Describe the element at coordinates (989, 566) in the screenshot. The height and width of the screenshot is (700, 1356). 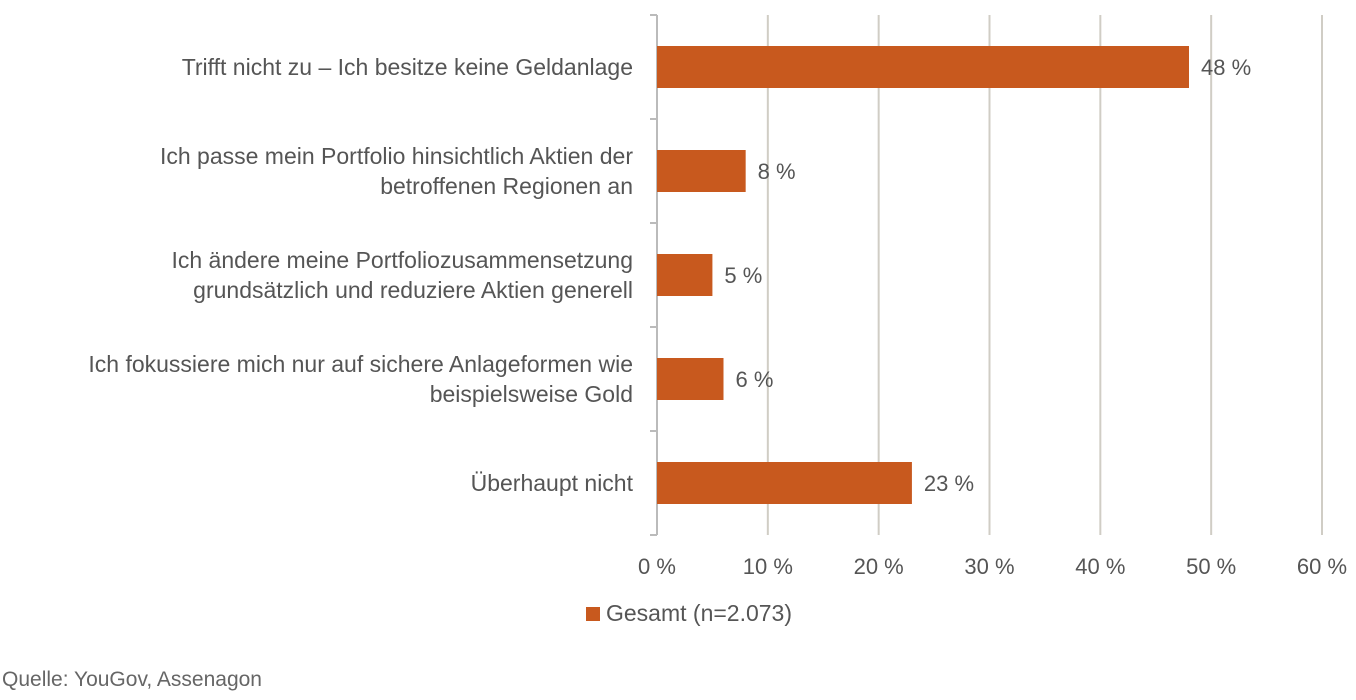
I see `x-tick-label: 30 %` at that location.